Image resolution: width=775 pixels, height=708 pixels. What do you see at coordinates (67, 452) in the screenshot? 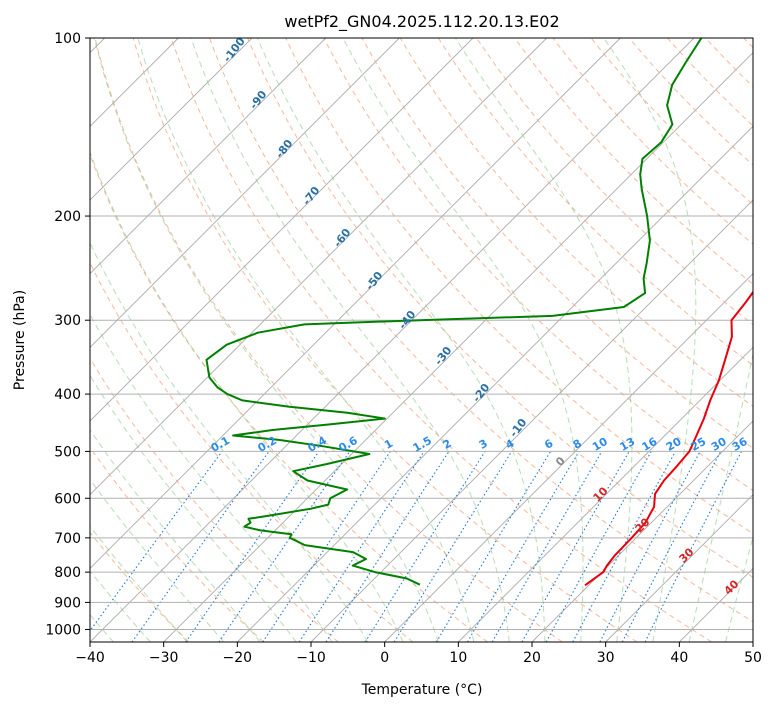
I see `y-tick-label: 500` at bounding box center [67, 452].